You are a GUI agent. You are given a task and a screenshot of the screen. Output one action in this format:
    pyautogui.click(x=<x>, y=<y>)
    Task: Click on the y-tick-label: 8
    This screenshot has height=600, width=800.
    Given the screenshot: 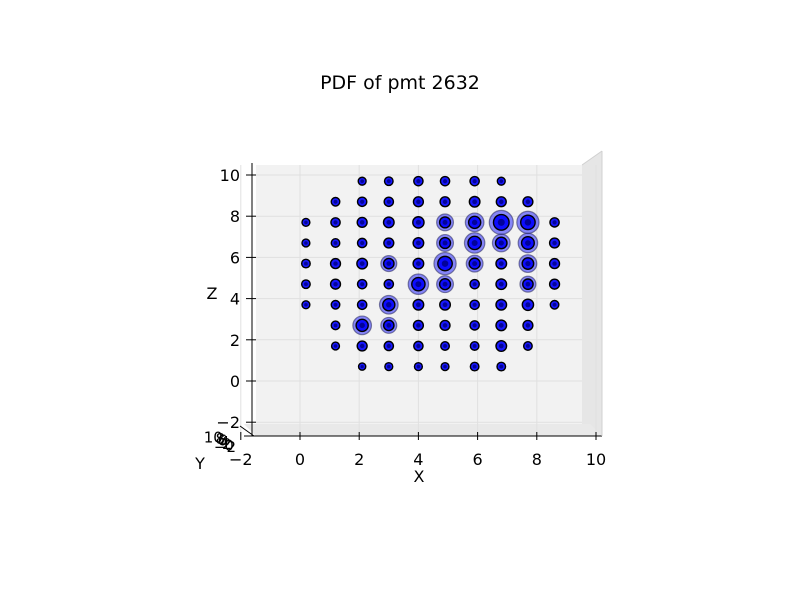 What is the action you would take?
    pyautogui.click(x=220, y=439)
    